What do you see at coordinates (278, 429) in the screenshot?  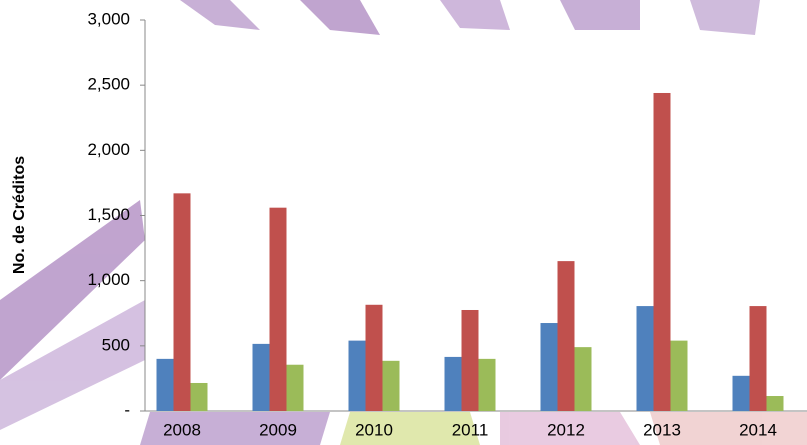 I see `x-tick-label: 2009` at bounding box center [278, 429].